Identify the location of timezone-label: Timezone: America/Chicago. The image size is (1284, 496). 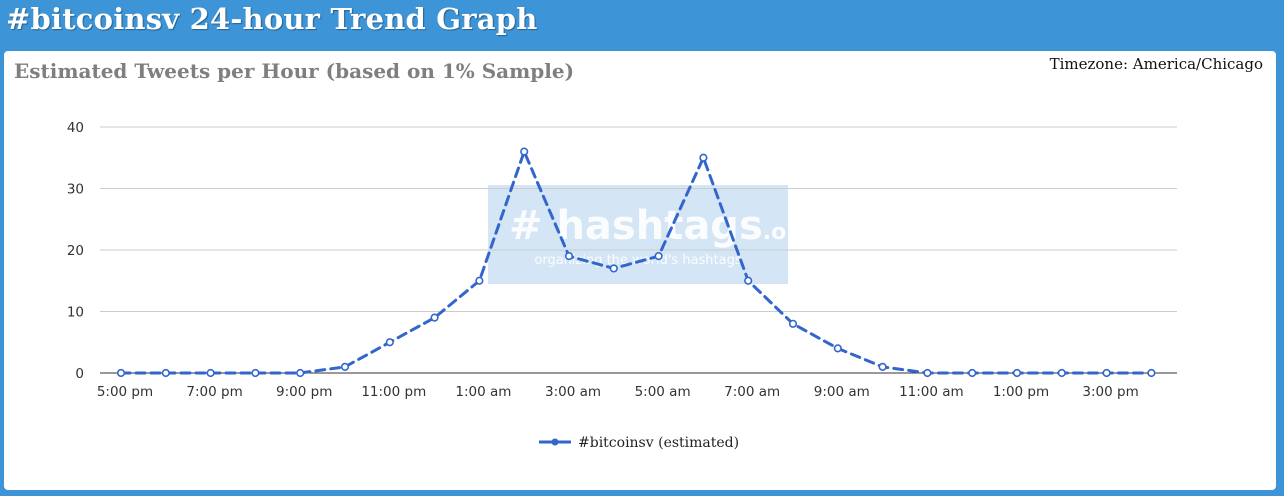
(1156, 64).